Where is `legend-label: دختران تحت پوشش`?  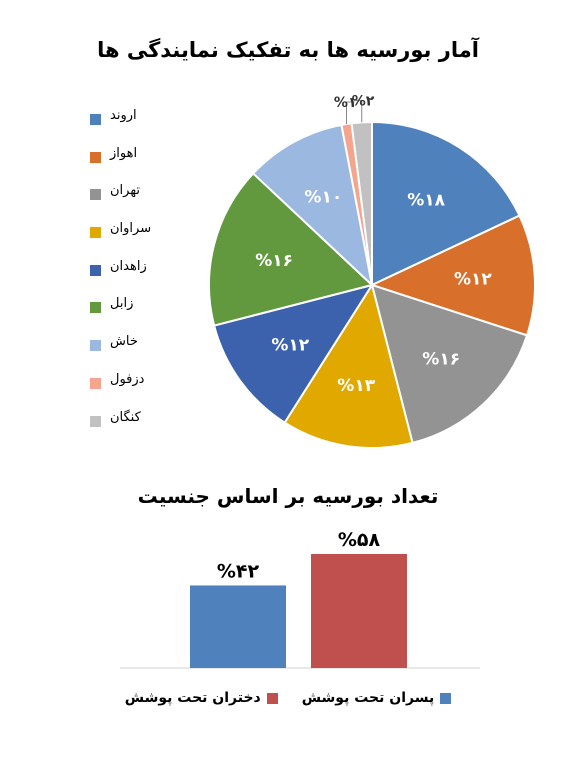 legend-label: دختران تحت پوشش is located at coordinates (192, 698).